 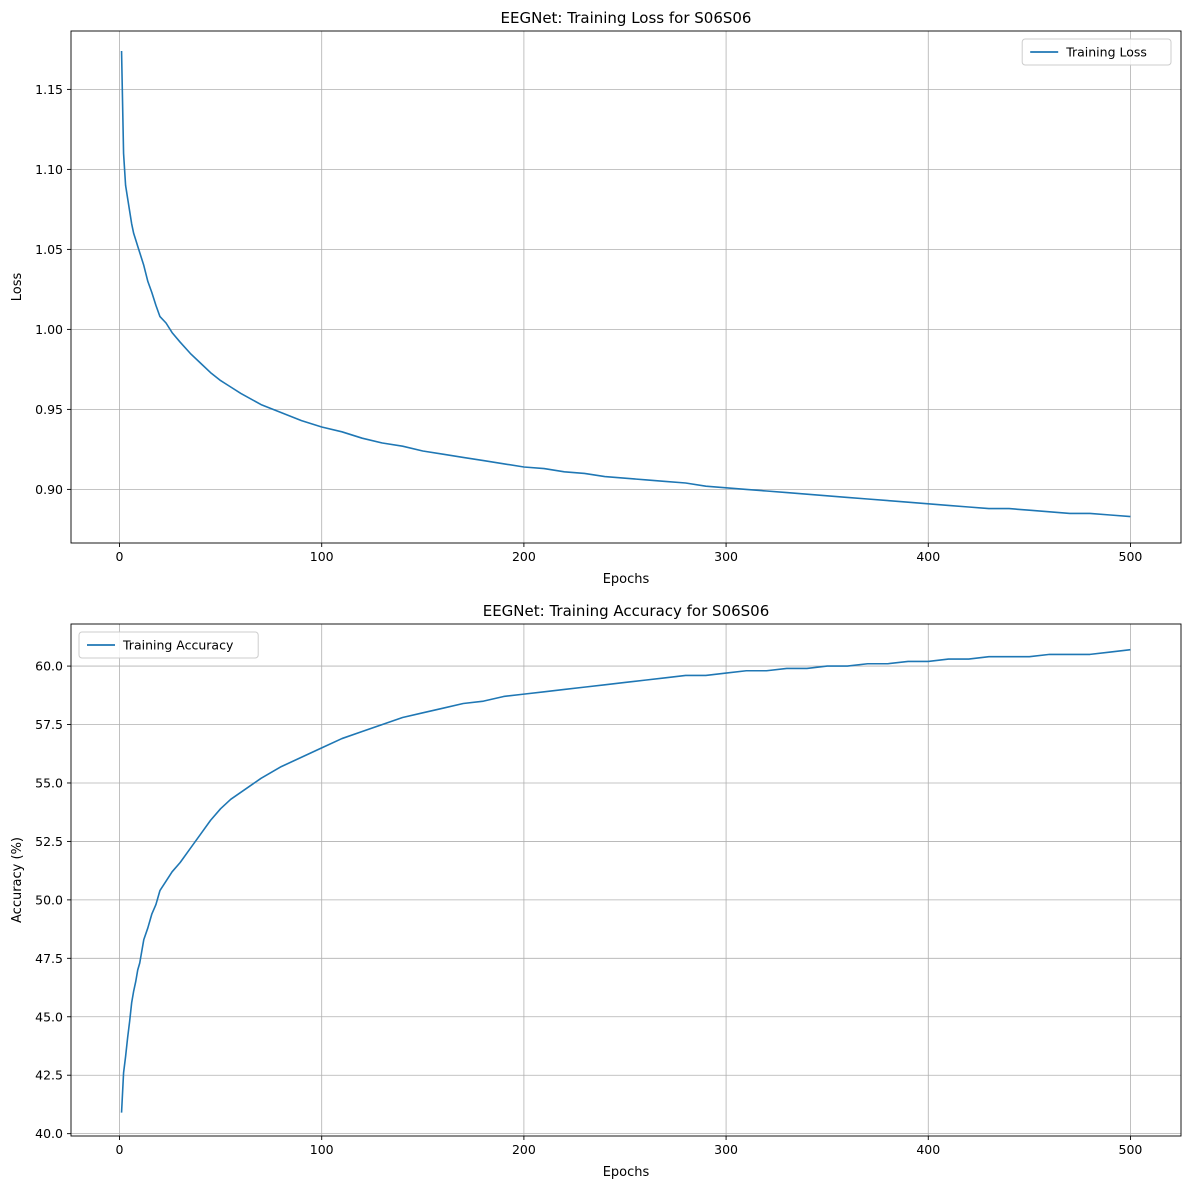 I want to click on legend: Training Loss, so click(x=1096, y=52).